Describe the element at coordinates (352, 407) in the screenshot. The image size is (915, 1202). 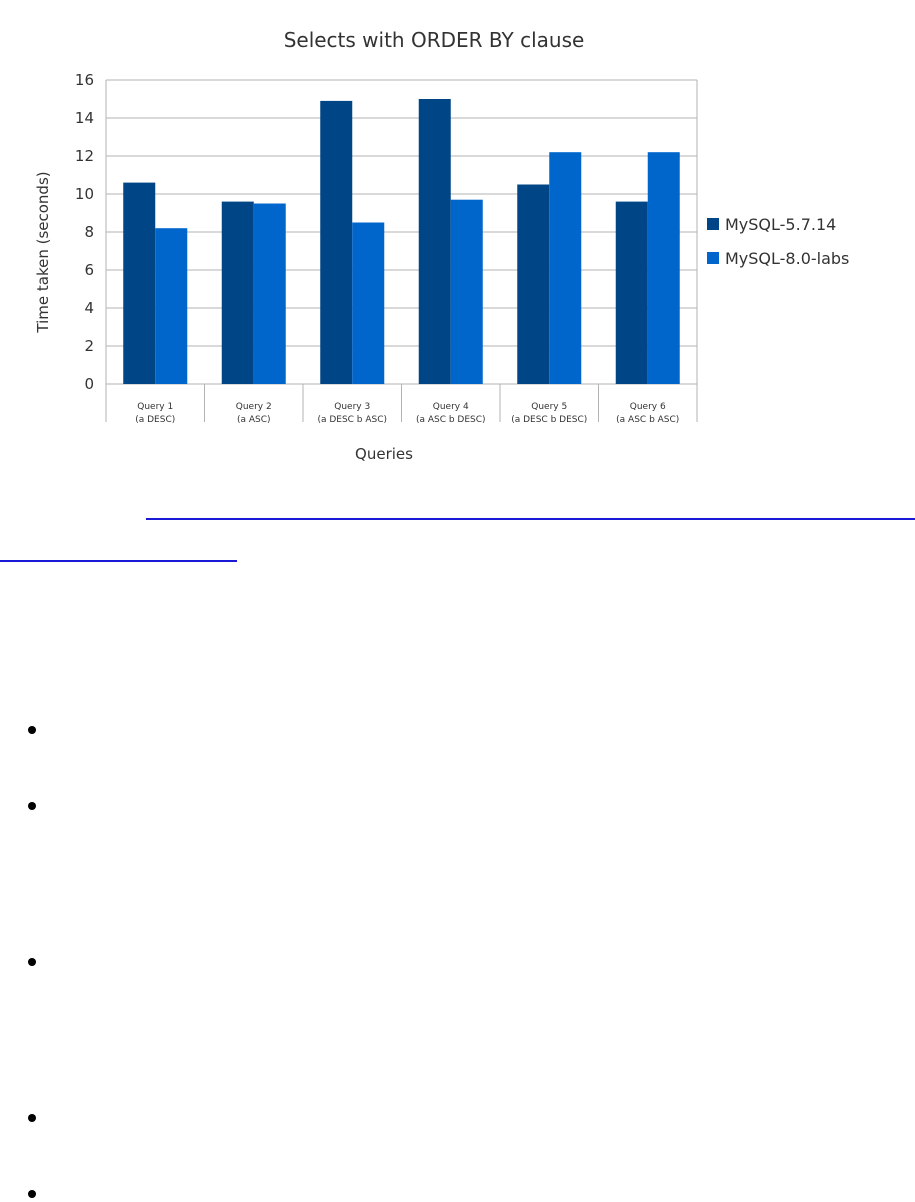
I see `x-tick-label: Query 3` at that location.